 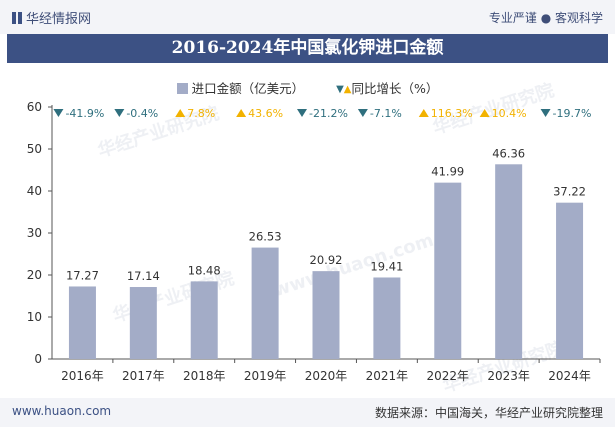 I want to click on bar-value-label: 19.41, so click(x=386, y=266).